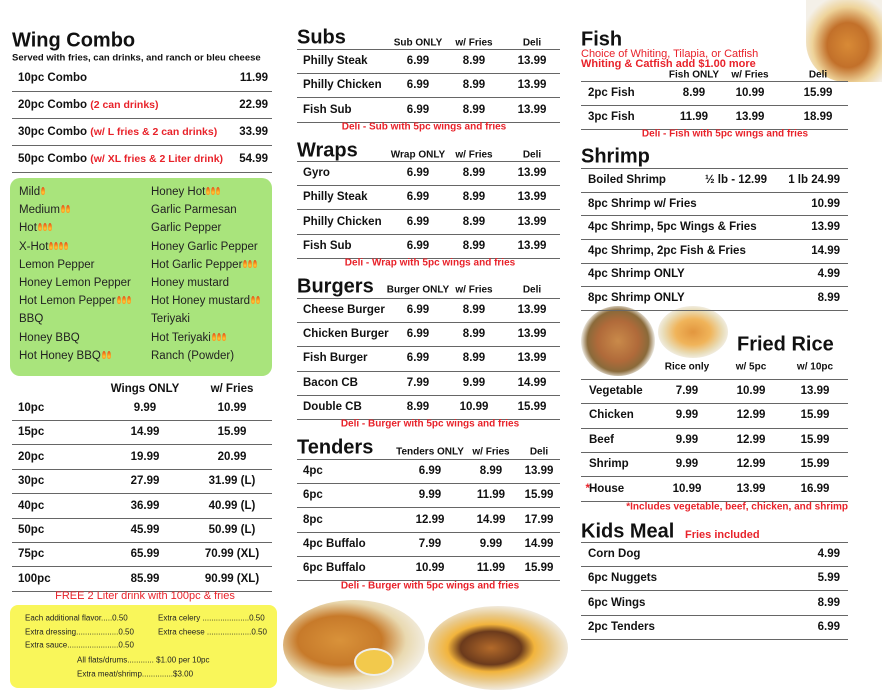  What do you see at coordinates (694, 117) in the screenshot?
I see `price: 11.99` at bounding box center [694, 117].